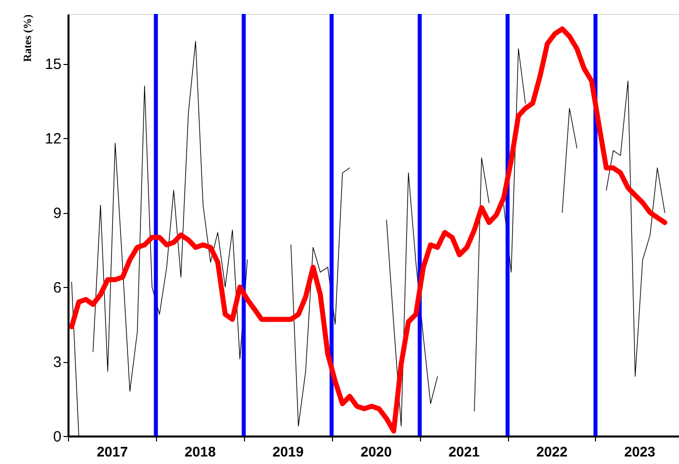 This screenshot has width=679, height=464. Describe the element at coordinates (53, 139) in the screenshot. I see `y-tick-label: 12` at that location.